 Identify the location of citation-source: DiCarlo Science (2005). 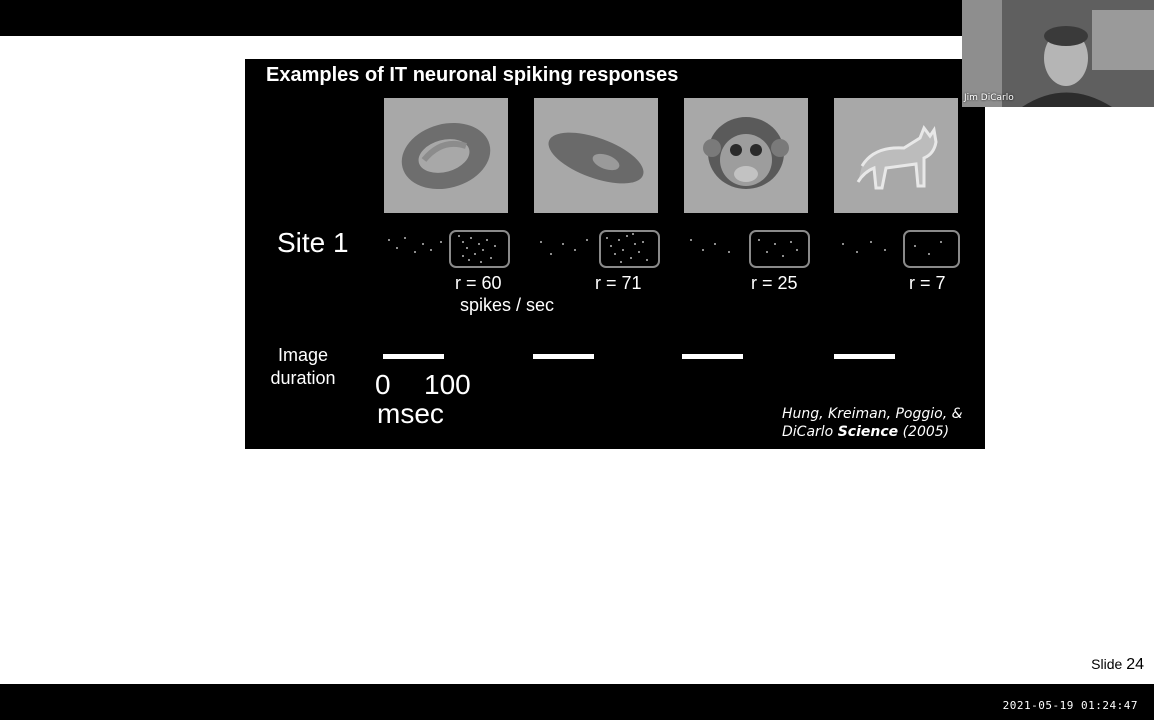
(872, 432).